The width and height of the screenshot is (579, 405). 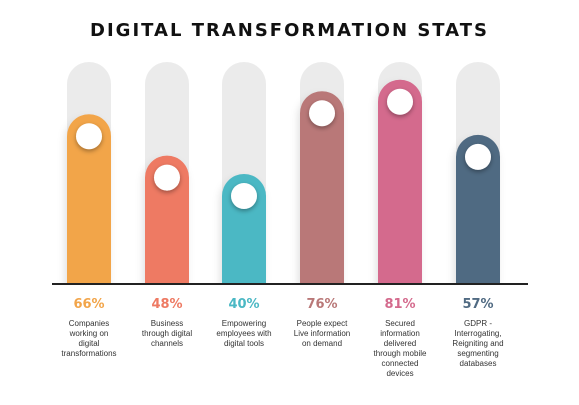 I want to click on category-label-line: through mobile, so click(x=400, y=353).